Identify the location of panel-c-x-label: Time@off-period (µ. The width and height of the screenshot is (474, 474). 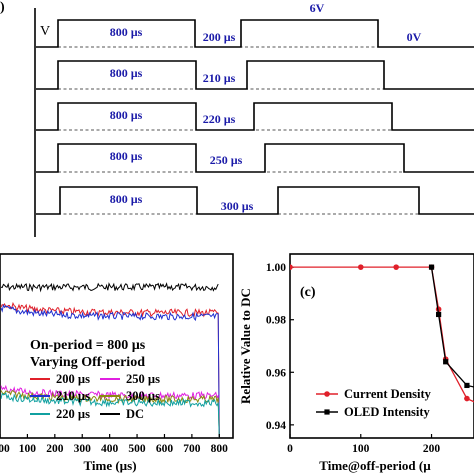
(375, 465).